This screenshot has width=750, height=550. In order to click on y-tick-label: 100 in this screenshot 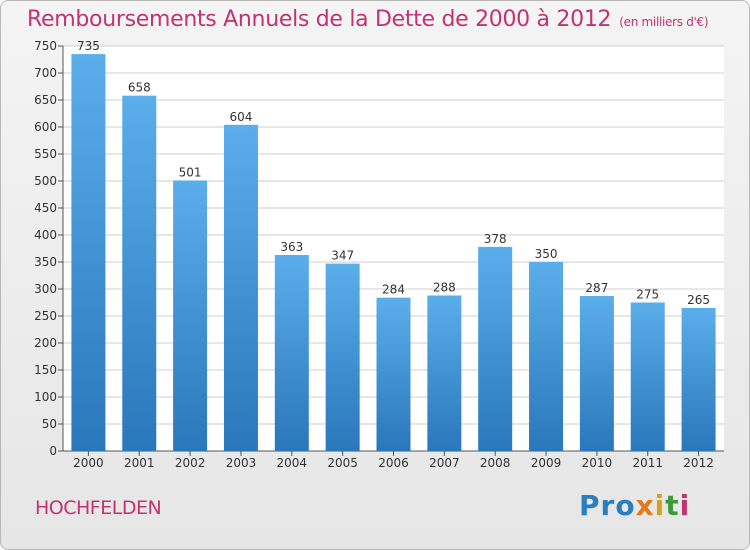, I will do `click(45, 397)`.